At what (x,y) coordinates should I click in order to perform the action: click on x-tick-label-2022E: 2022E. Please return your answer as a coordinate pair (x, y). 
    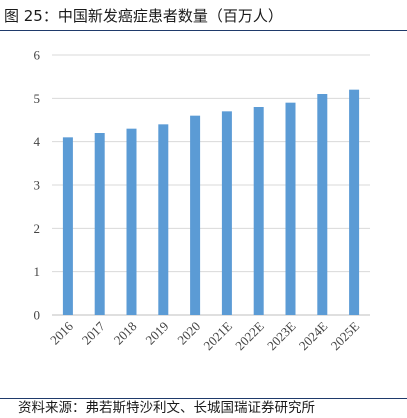
    Looking at the image, I should click on (249, 335).